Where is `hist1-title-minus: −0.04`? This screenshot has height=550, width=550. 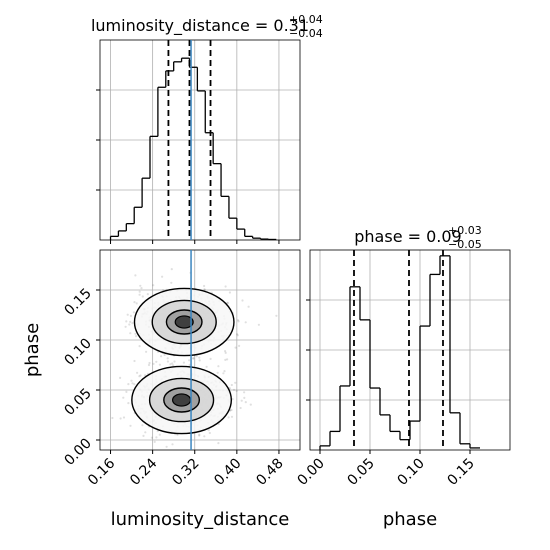 hist1-title-minus: −0.04 is located at coordinates (306, 33).